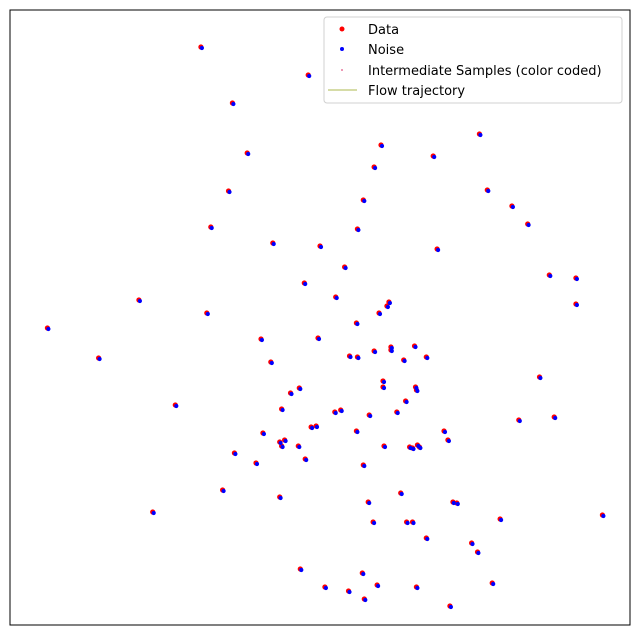  What do you see at coordinates (342, 29) in the screenshot?
I see `legend-marker-data` at bounding box center [342, 29].